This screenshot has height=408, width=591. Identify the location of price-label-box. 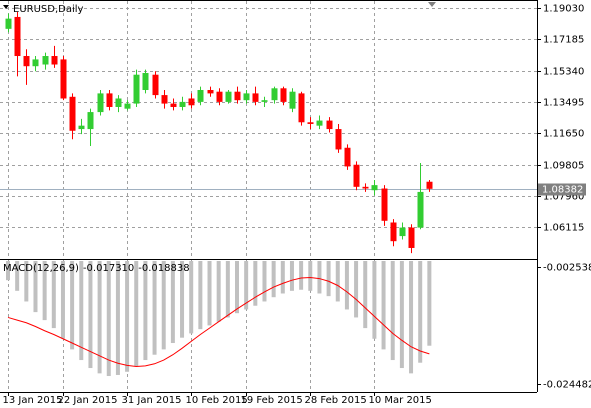
(562, 189).